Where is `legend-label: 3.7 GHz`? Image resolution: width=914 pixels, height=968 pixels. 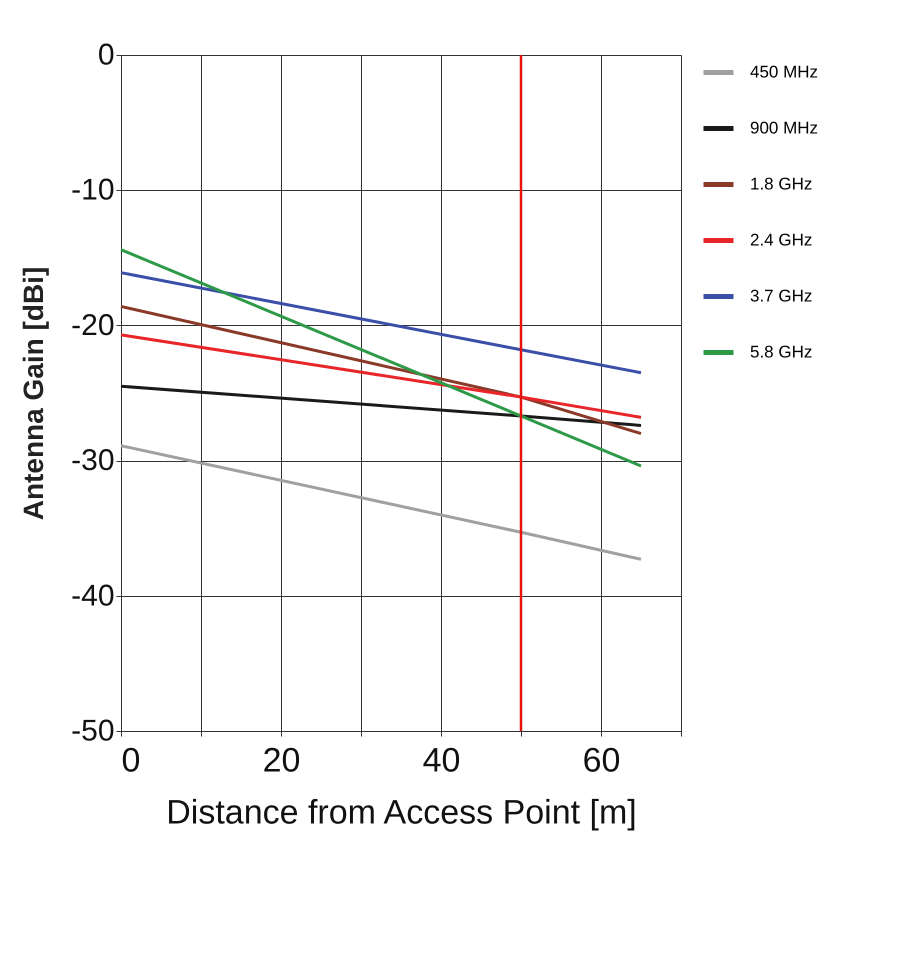
legend-label: 3.7 GHz is located at coordinates (781, 296).